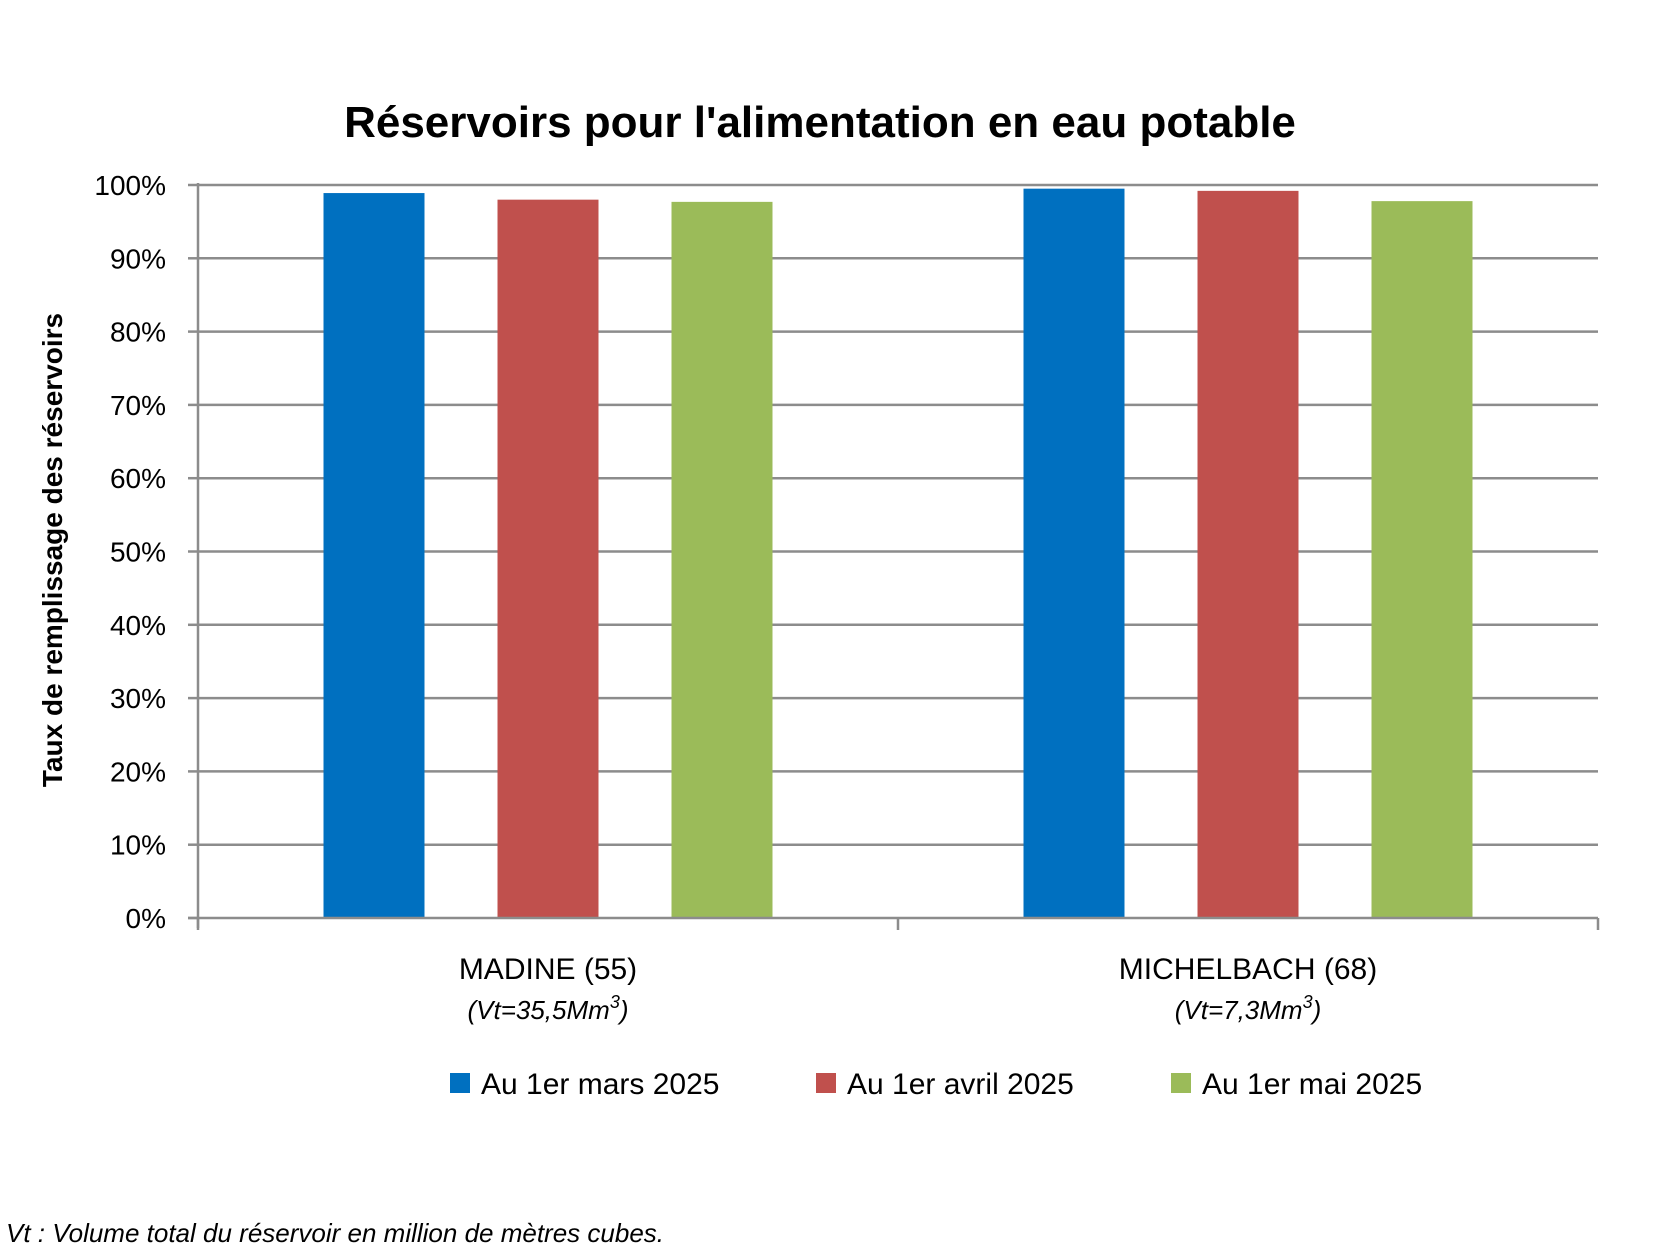 The height and width of the screenshot is (1255, 1667). I want to click on y-tick-label: 100%, so click(130, 185).